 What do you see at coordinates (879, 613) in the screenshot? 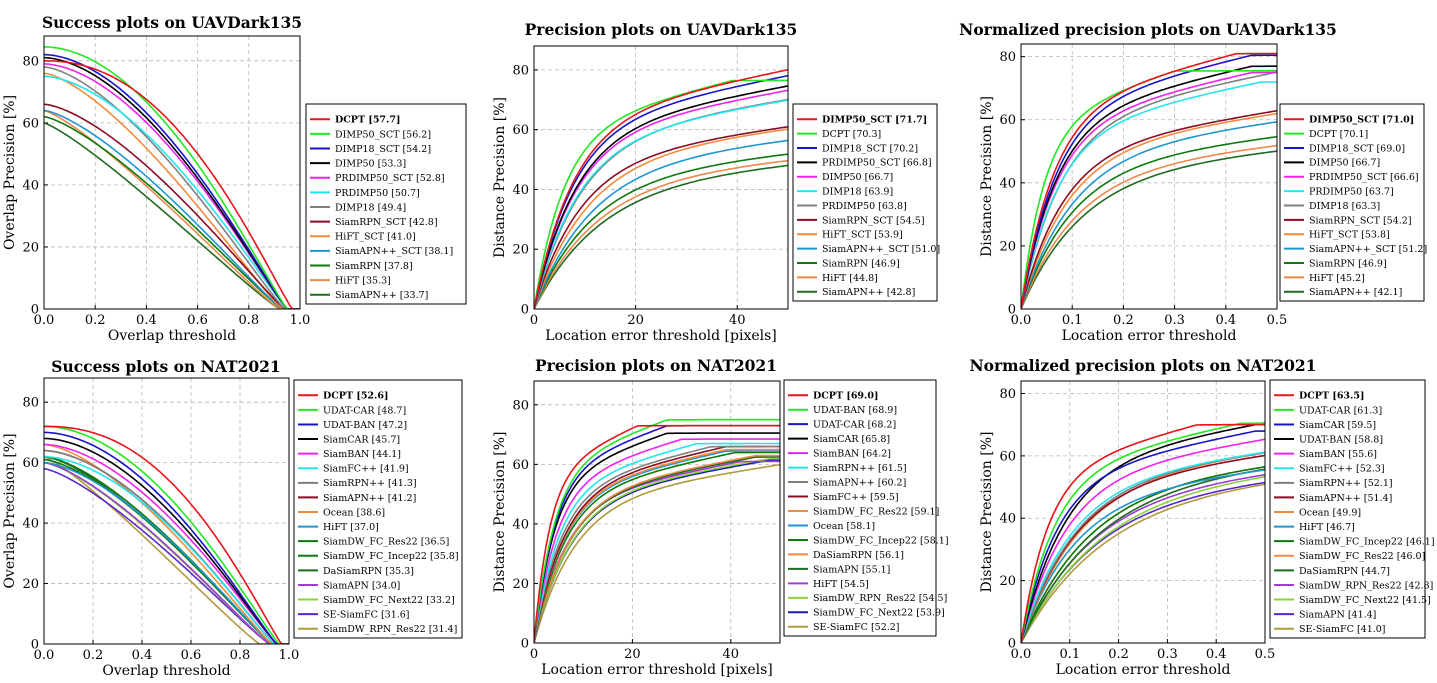
I see `legend-entry-siamdw-fc-next22: SiamDW_FC_Next22 [53.9]` at bounding box center [879, 613].